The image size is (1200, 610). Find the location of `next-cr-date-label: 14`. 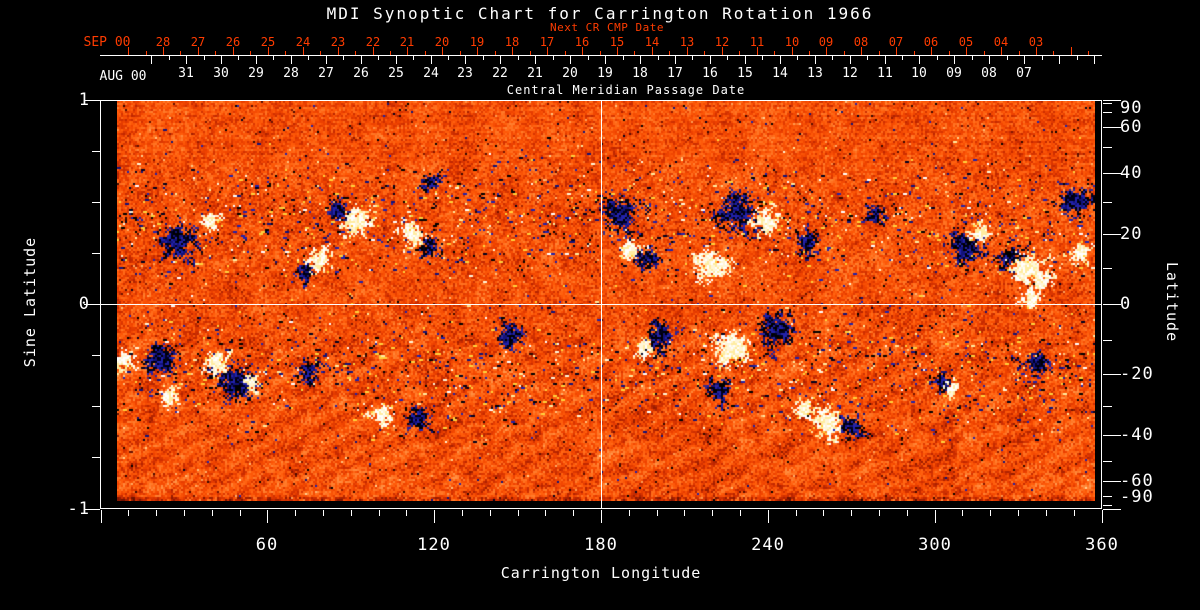

next-cr-date-label: 14 is located at coordinates (652, 42).